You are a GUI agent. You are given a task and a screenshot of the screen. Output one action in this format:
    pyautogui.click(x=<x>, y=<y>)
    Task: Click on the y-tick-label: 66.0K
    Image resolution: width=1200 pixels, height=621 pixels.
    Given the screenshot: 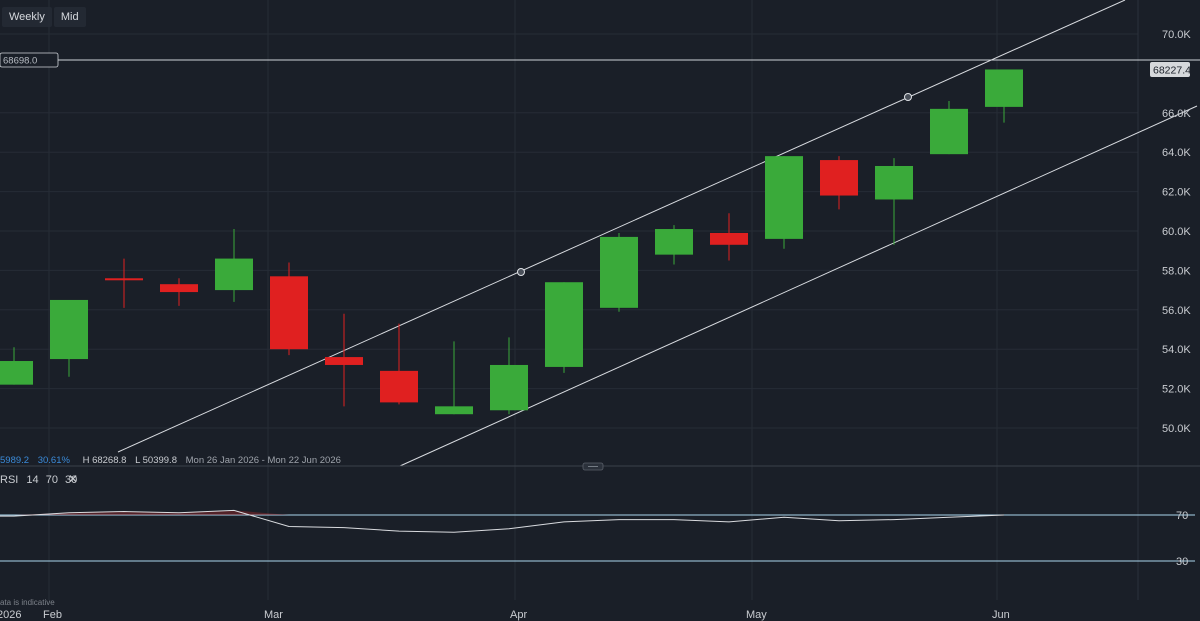 What is the action you would take?
    pyautogui.click(x=1176, y=114)
    